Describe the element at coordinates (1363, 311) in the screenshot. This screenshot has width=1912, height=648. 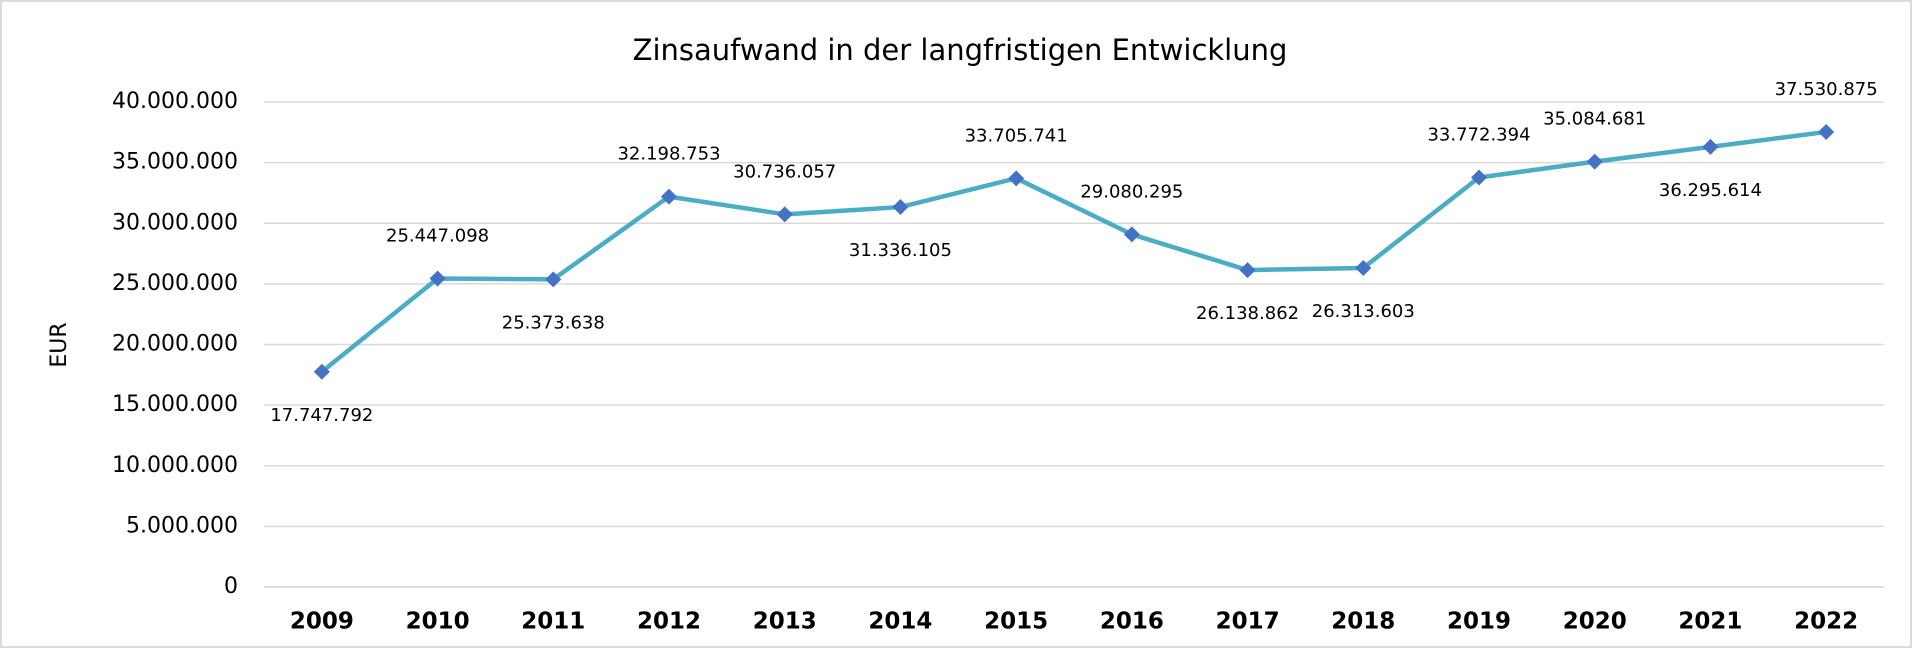
I see `data-label: 26.313.603` at that location.